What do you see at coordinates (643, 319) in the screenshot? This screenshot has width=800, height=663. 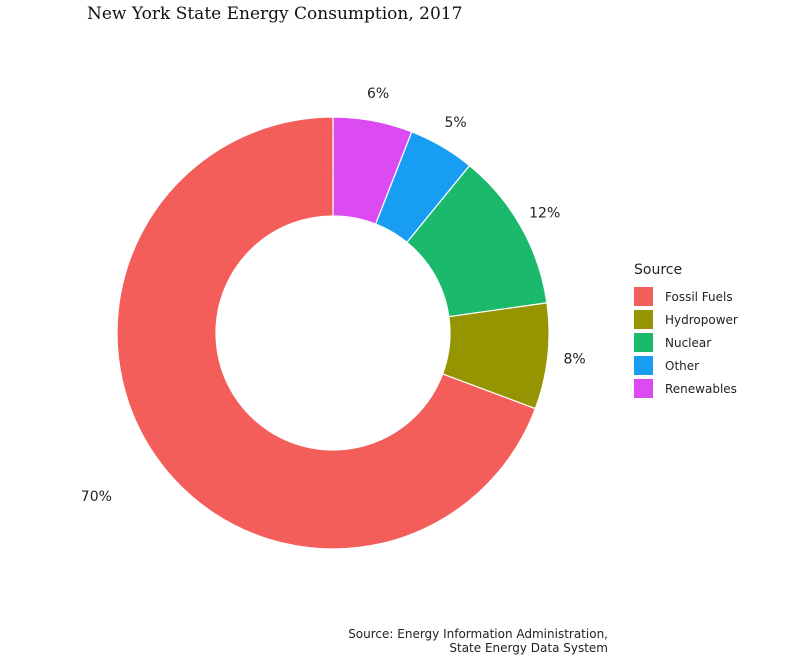 I see `legend-swatch-hydropower` at bounding box center [643, 319].